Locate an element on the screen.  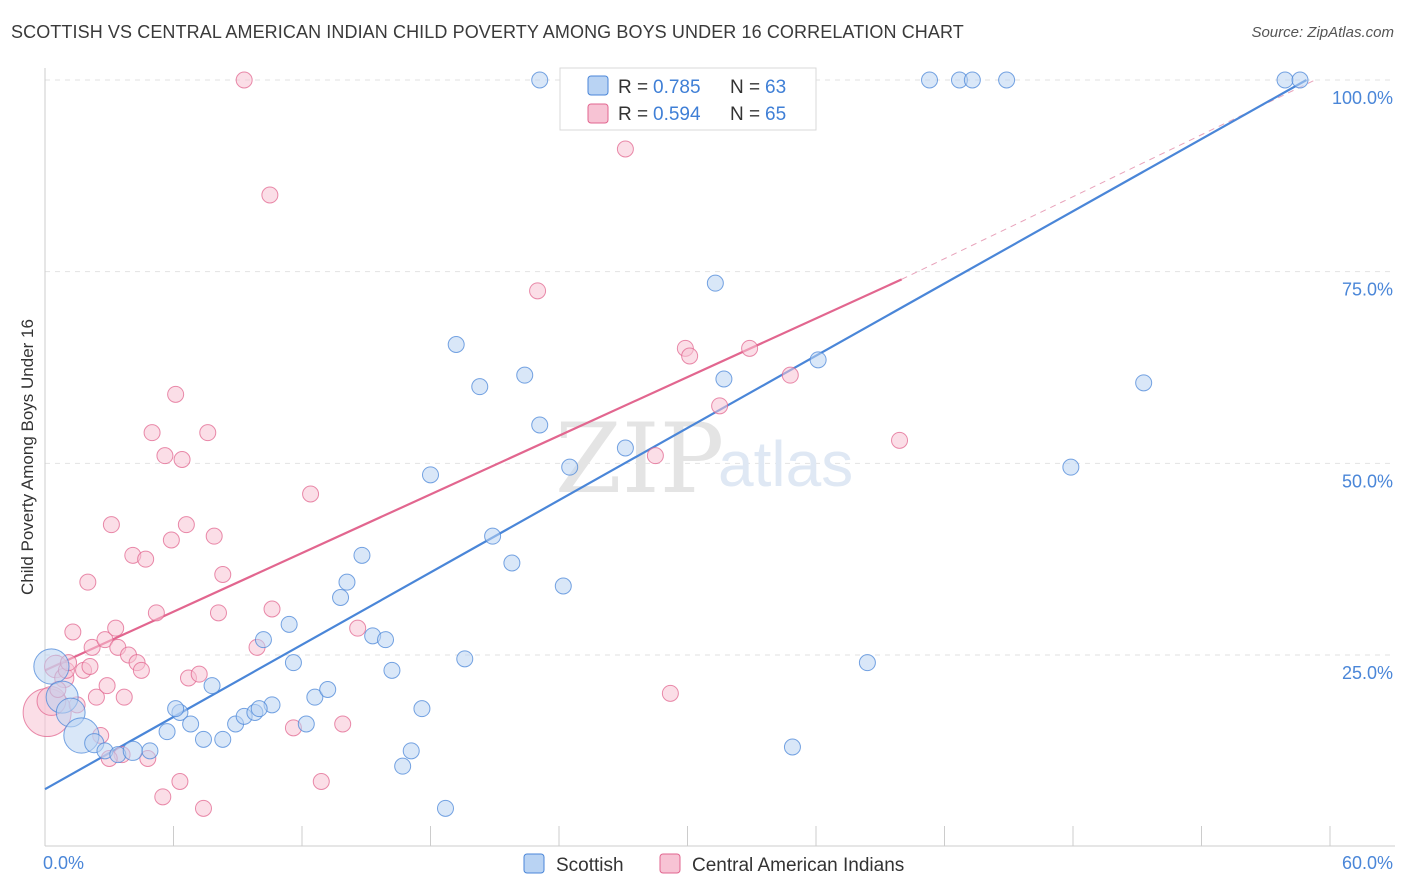
watermark: ZIP atlas is located at coordinates (704, 459).